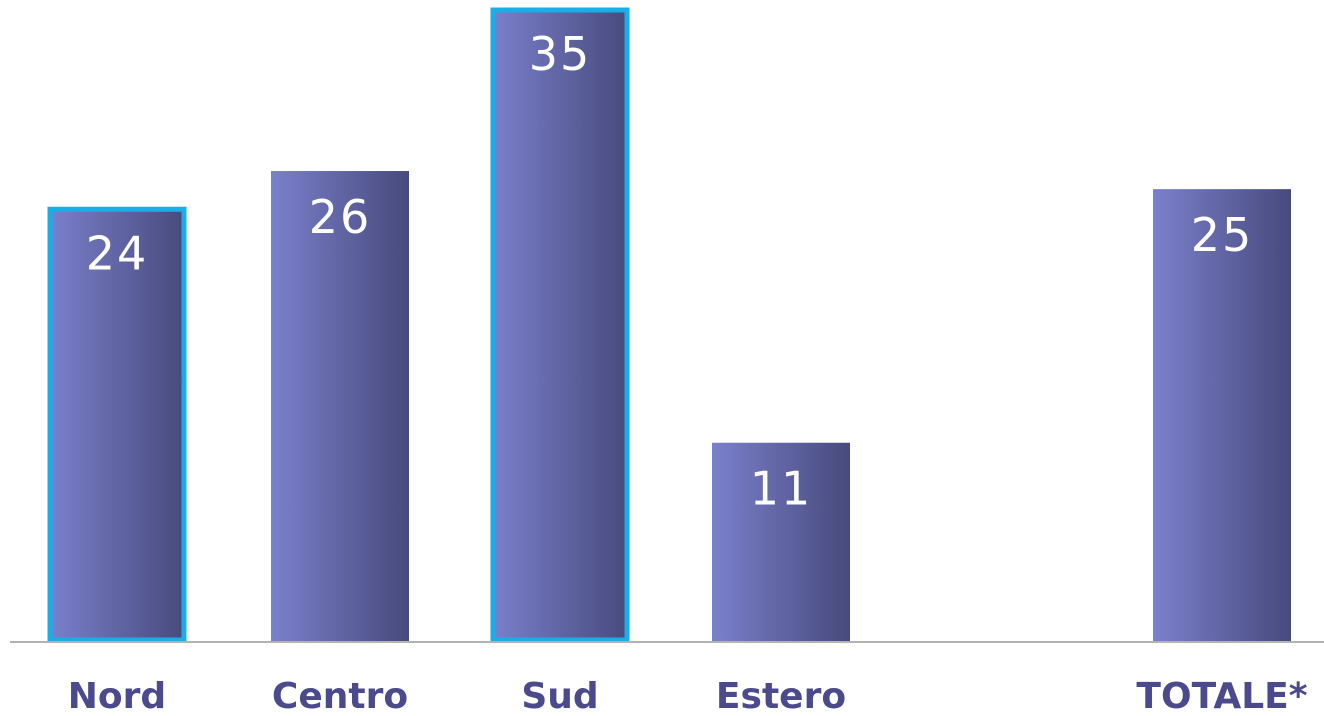  I want to click on bar-estero, so click(781, 542).